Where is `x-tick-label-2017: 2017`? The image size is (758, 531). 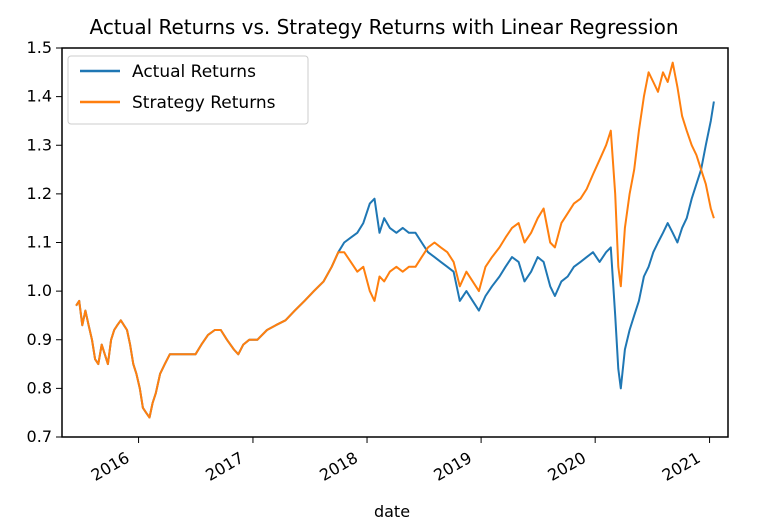 x-tick-label-2017: 2017 is located at coordinates (224, 466).